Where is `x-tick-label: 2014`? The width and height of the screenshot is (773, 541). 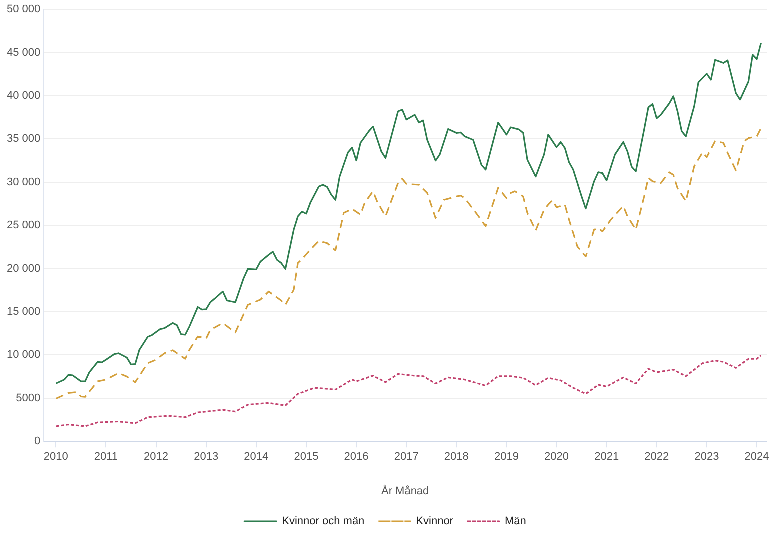
x-tick-label: 2014 is located at coordinates (256, 457).